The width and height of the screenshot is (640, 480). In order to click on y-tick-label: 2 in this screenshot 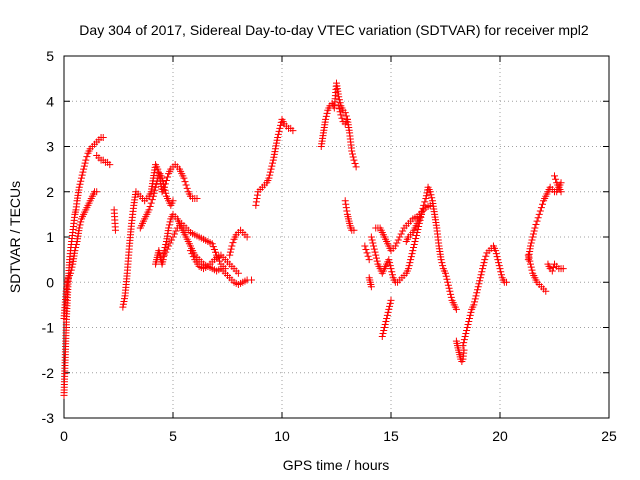, I will do `click(50, 192)`.